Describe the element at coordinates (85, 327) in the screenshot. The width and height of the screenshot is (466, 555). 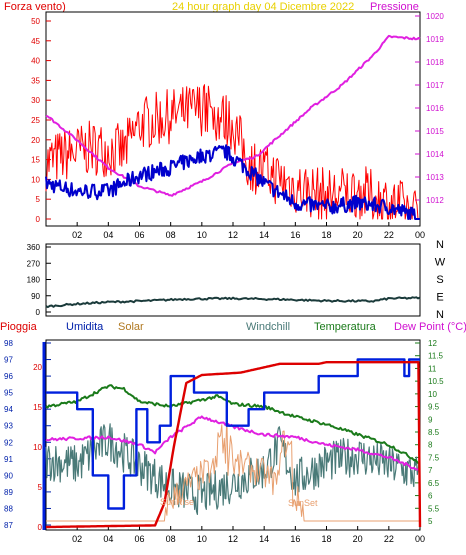
I see `humidity-legend: Umidita` at that location.